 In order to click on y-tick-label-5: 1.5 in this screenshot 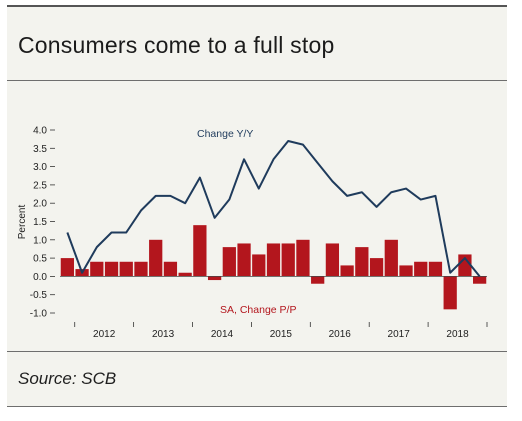, I will do `click(40, 222)`.